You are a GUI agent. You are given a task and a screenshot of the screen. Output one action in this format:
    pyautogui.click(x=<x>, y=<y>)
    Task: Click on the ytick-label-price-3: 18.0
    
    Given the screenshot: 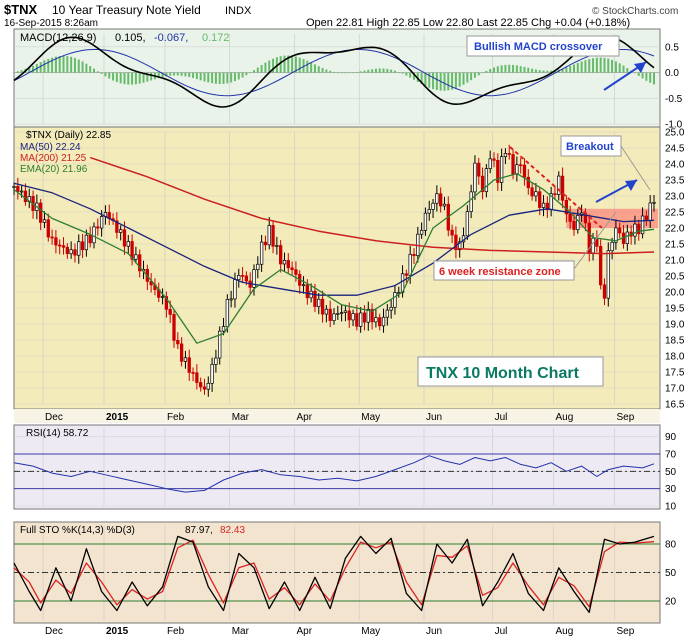 What is the action you would take?
    pyautogui.click(x=675, y=357)
    